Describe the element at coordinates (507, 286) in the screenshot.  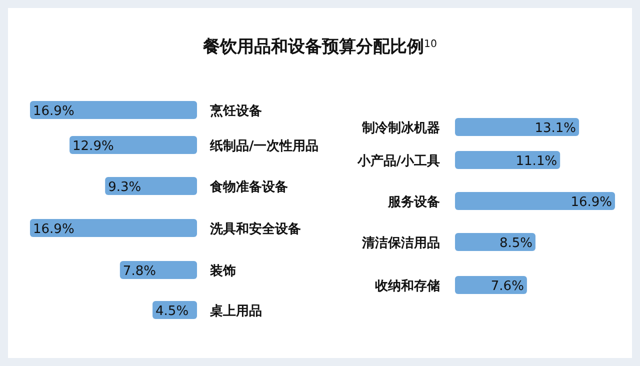
I see `data-label: 7.6%` at that location.